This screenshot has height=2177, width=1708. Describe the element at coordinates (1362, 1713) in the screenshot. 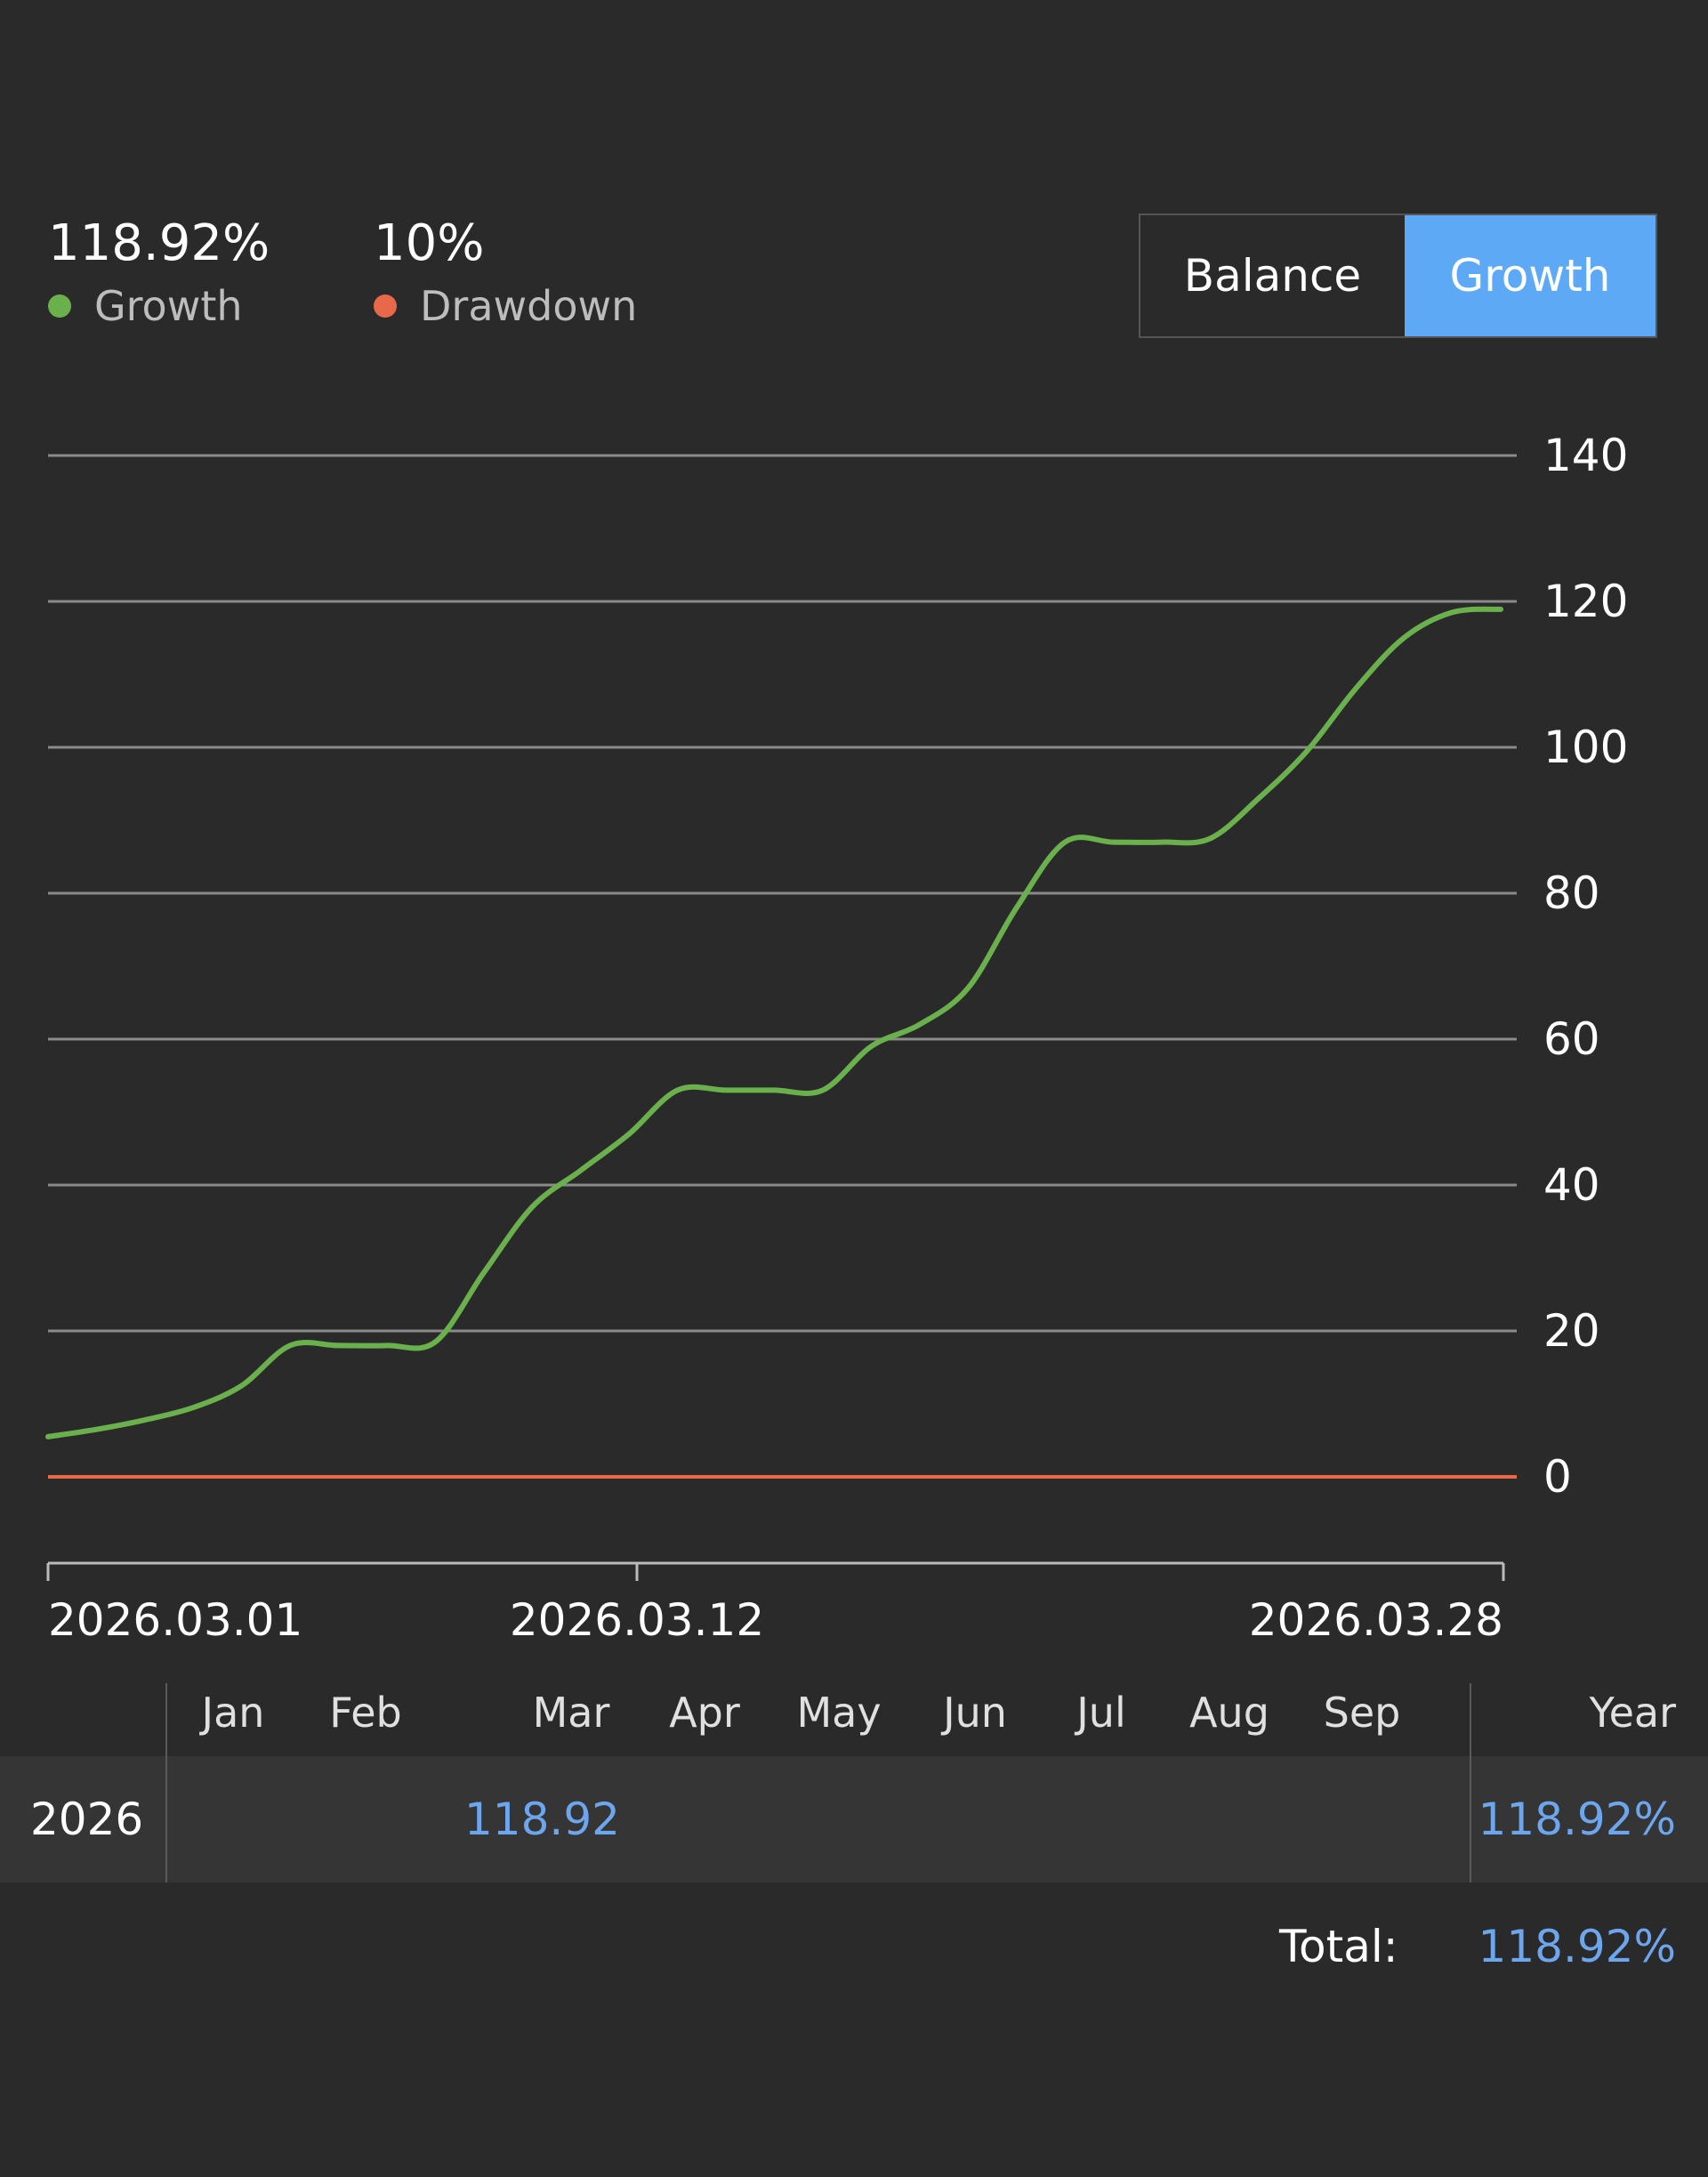

I see `month-header-sep: Sep` at that location.